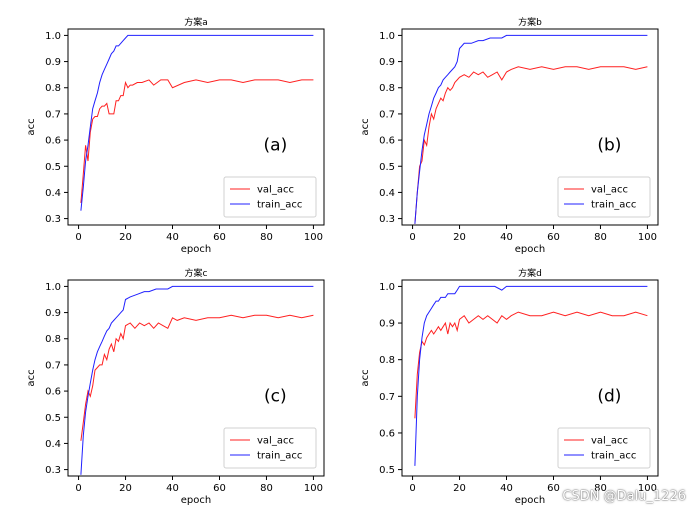 The height and width of the screenshot is (508, 696). Describe the element at coordinates (196, 22) in the screenshot. I see `chart-title: 方案a` at that location.